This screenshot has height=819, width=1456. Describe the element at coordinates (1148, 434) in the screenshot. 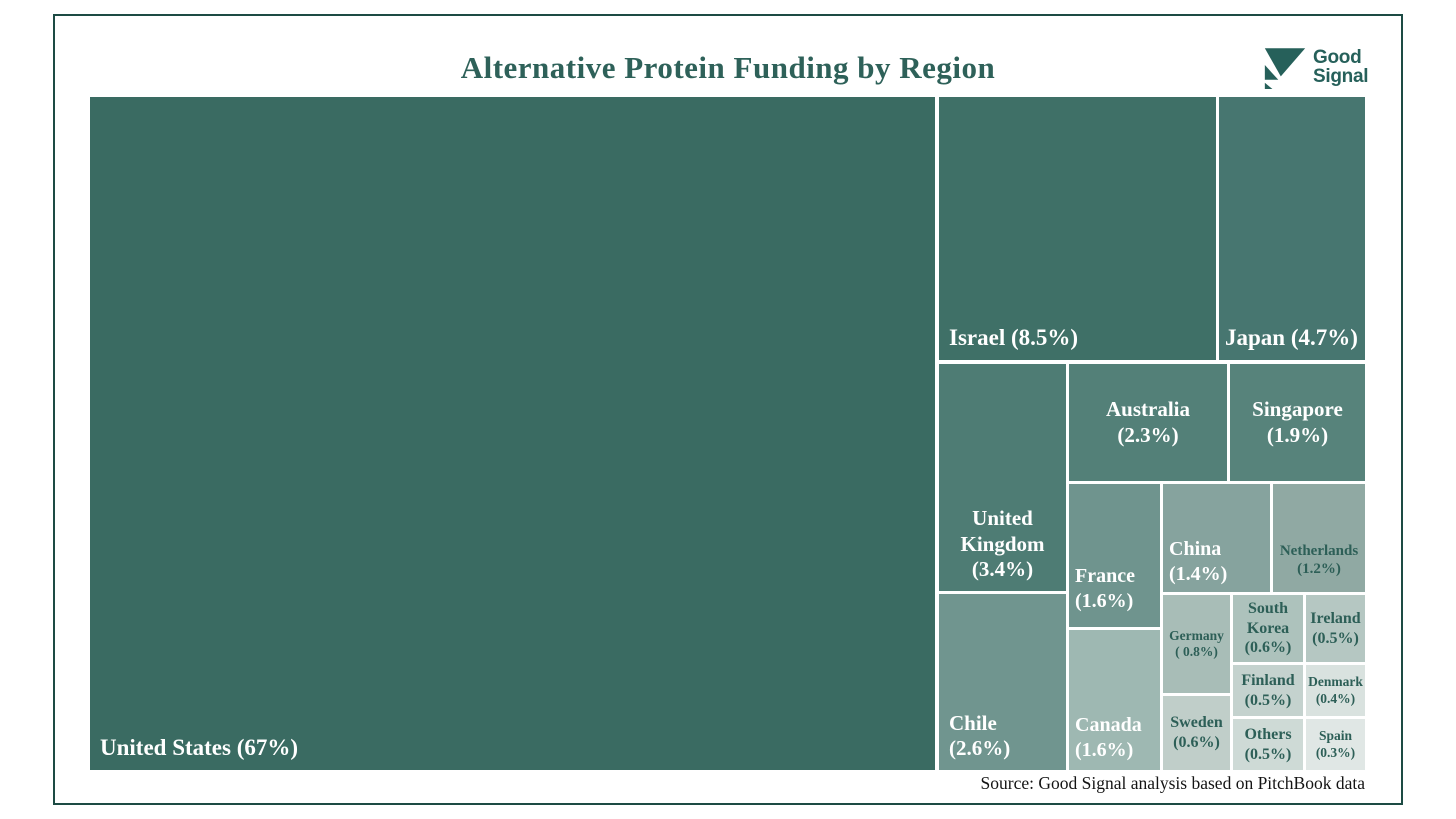

I see `cell-pct: (2.3%)` at that location.